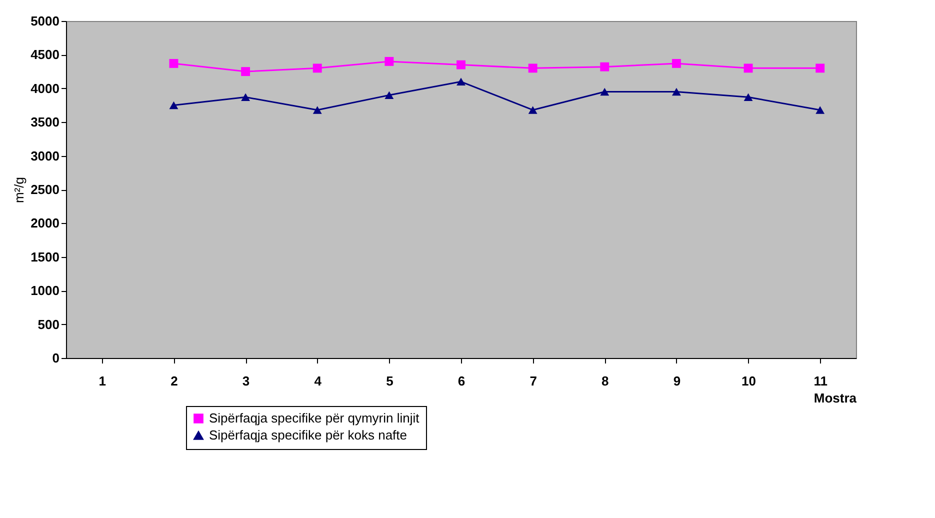 The height and width of the screenshot is (518, 935). What do you see at coordinates (19, 190) in the screenshot?
I see `y-axis-title: m²/g` at bounding box center [19, 190].